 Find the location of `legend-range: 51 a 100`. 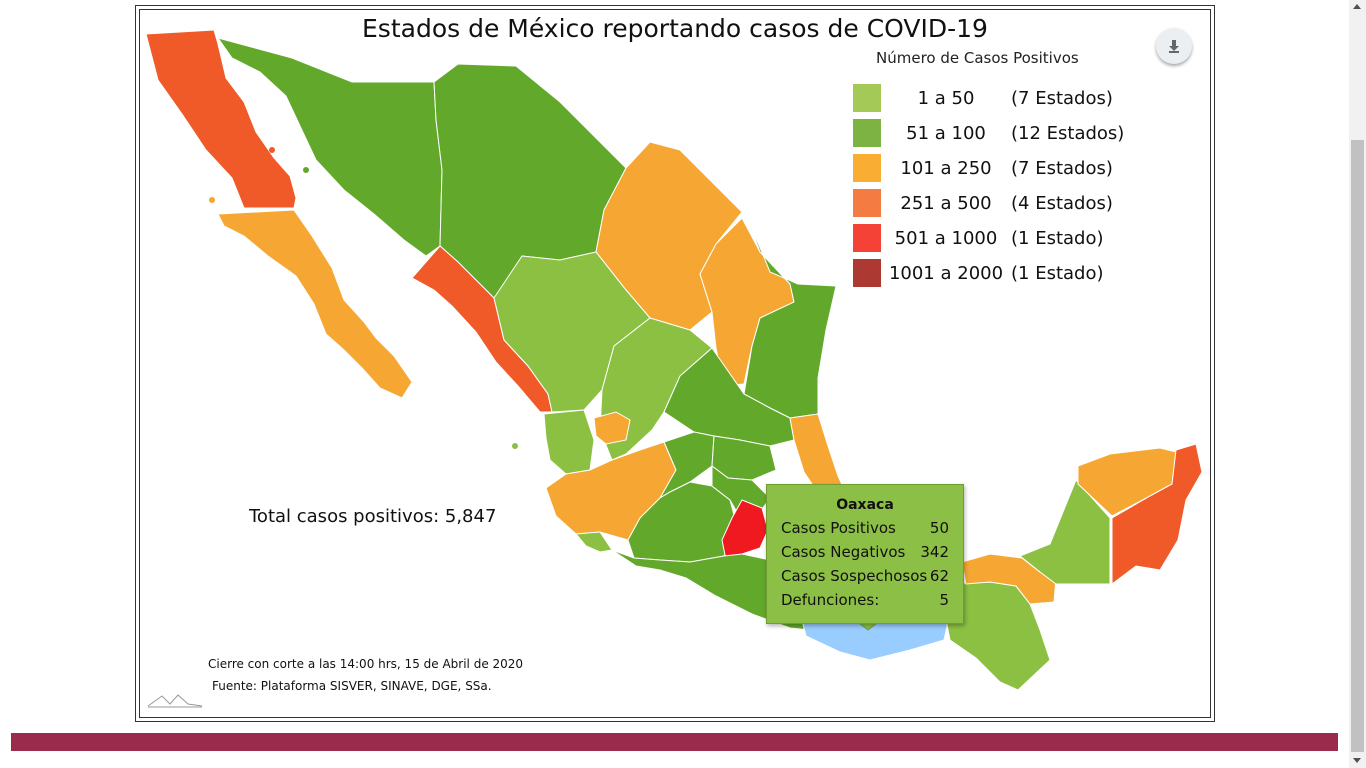

legend-range: 51 a 100 is located at coordinates (946, 133).